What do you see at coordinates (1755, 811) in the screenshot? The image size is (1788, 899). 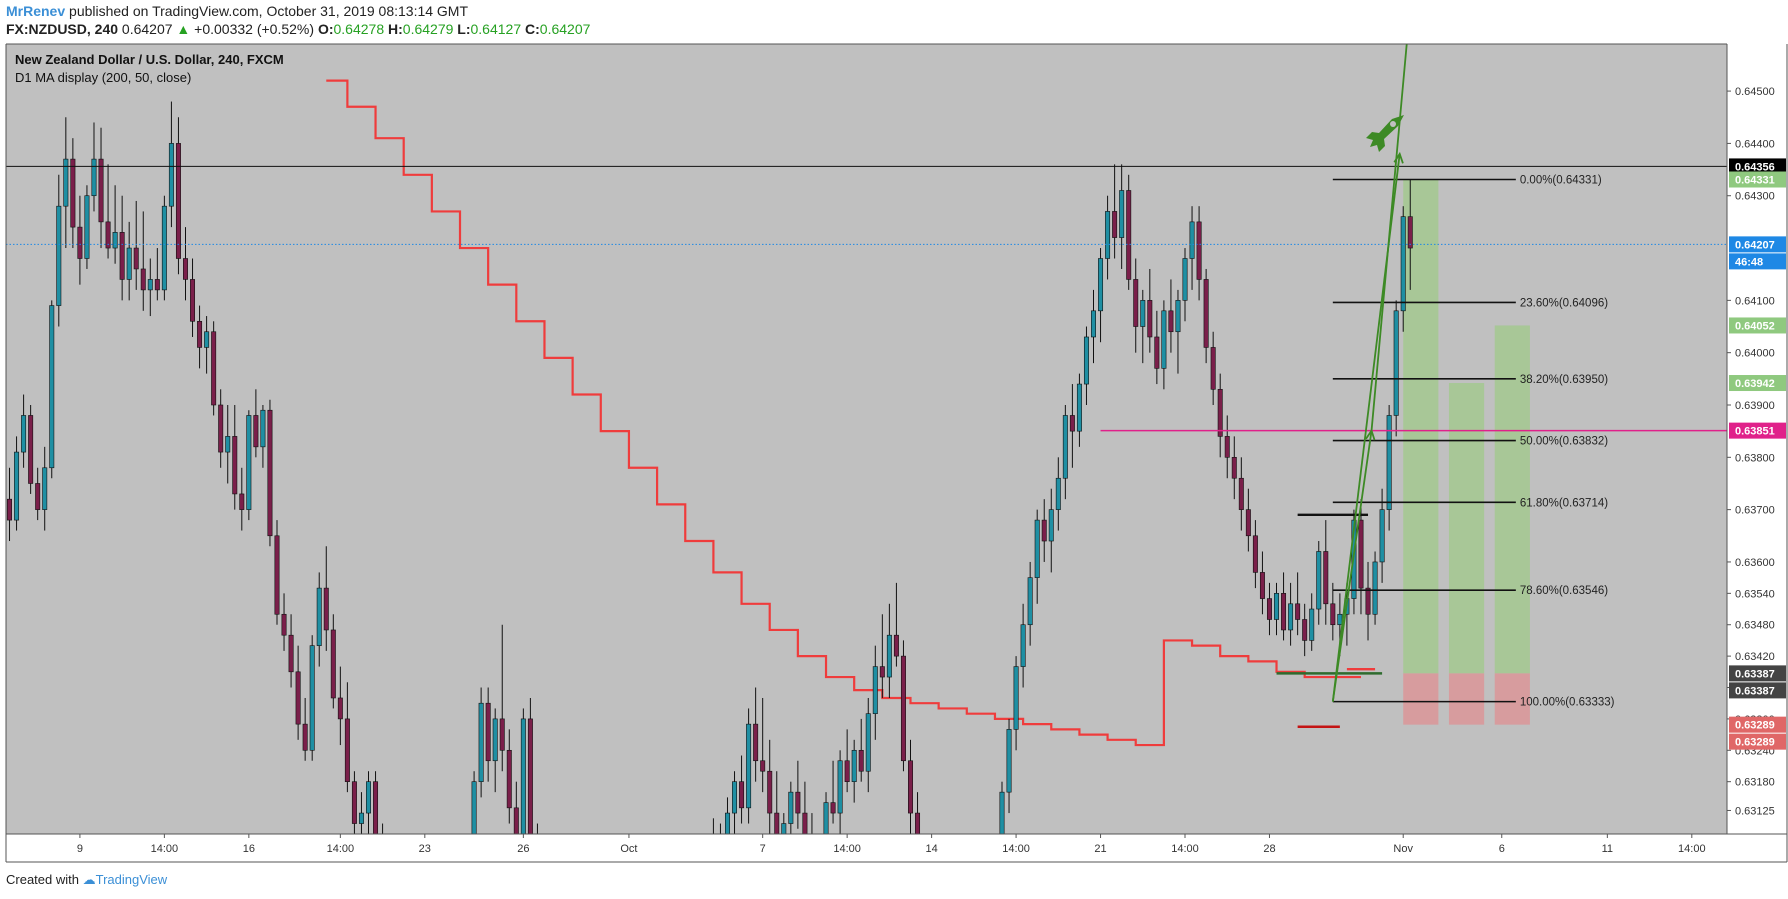 I see `y-tick-label: 0.63125` at bounding box center [1755, 811].